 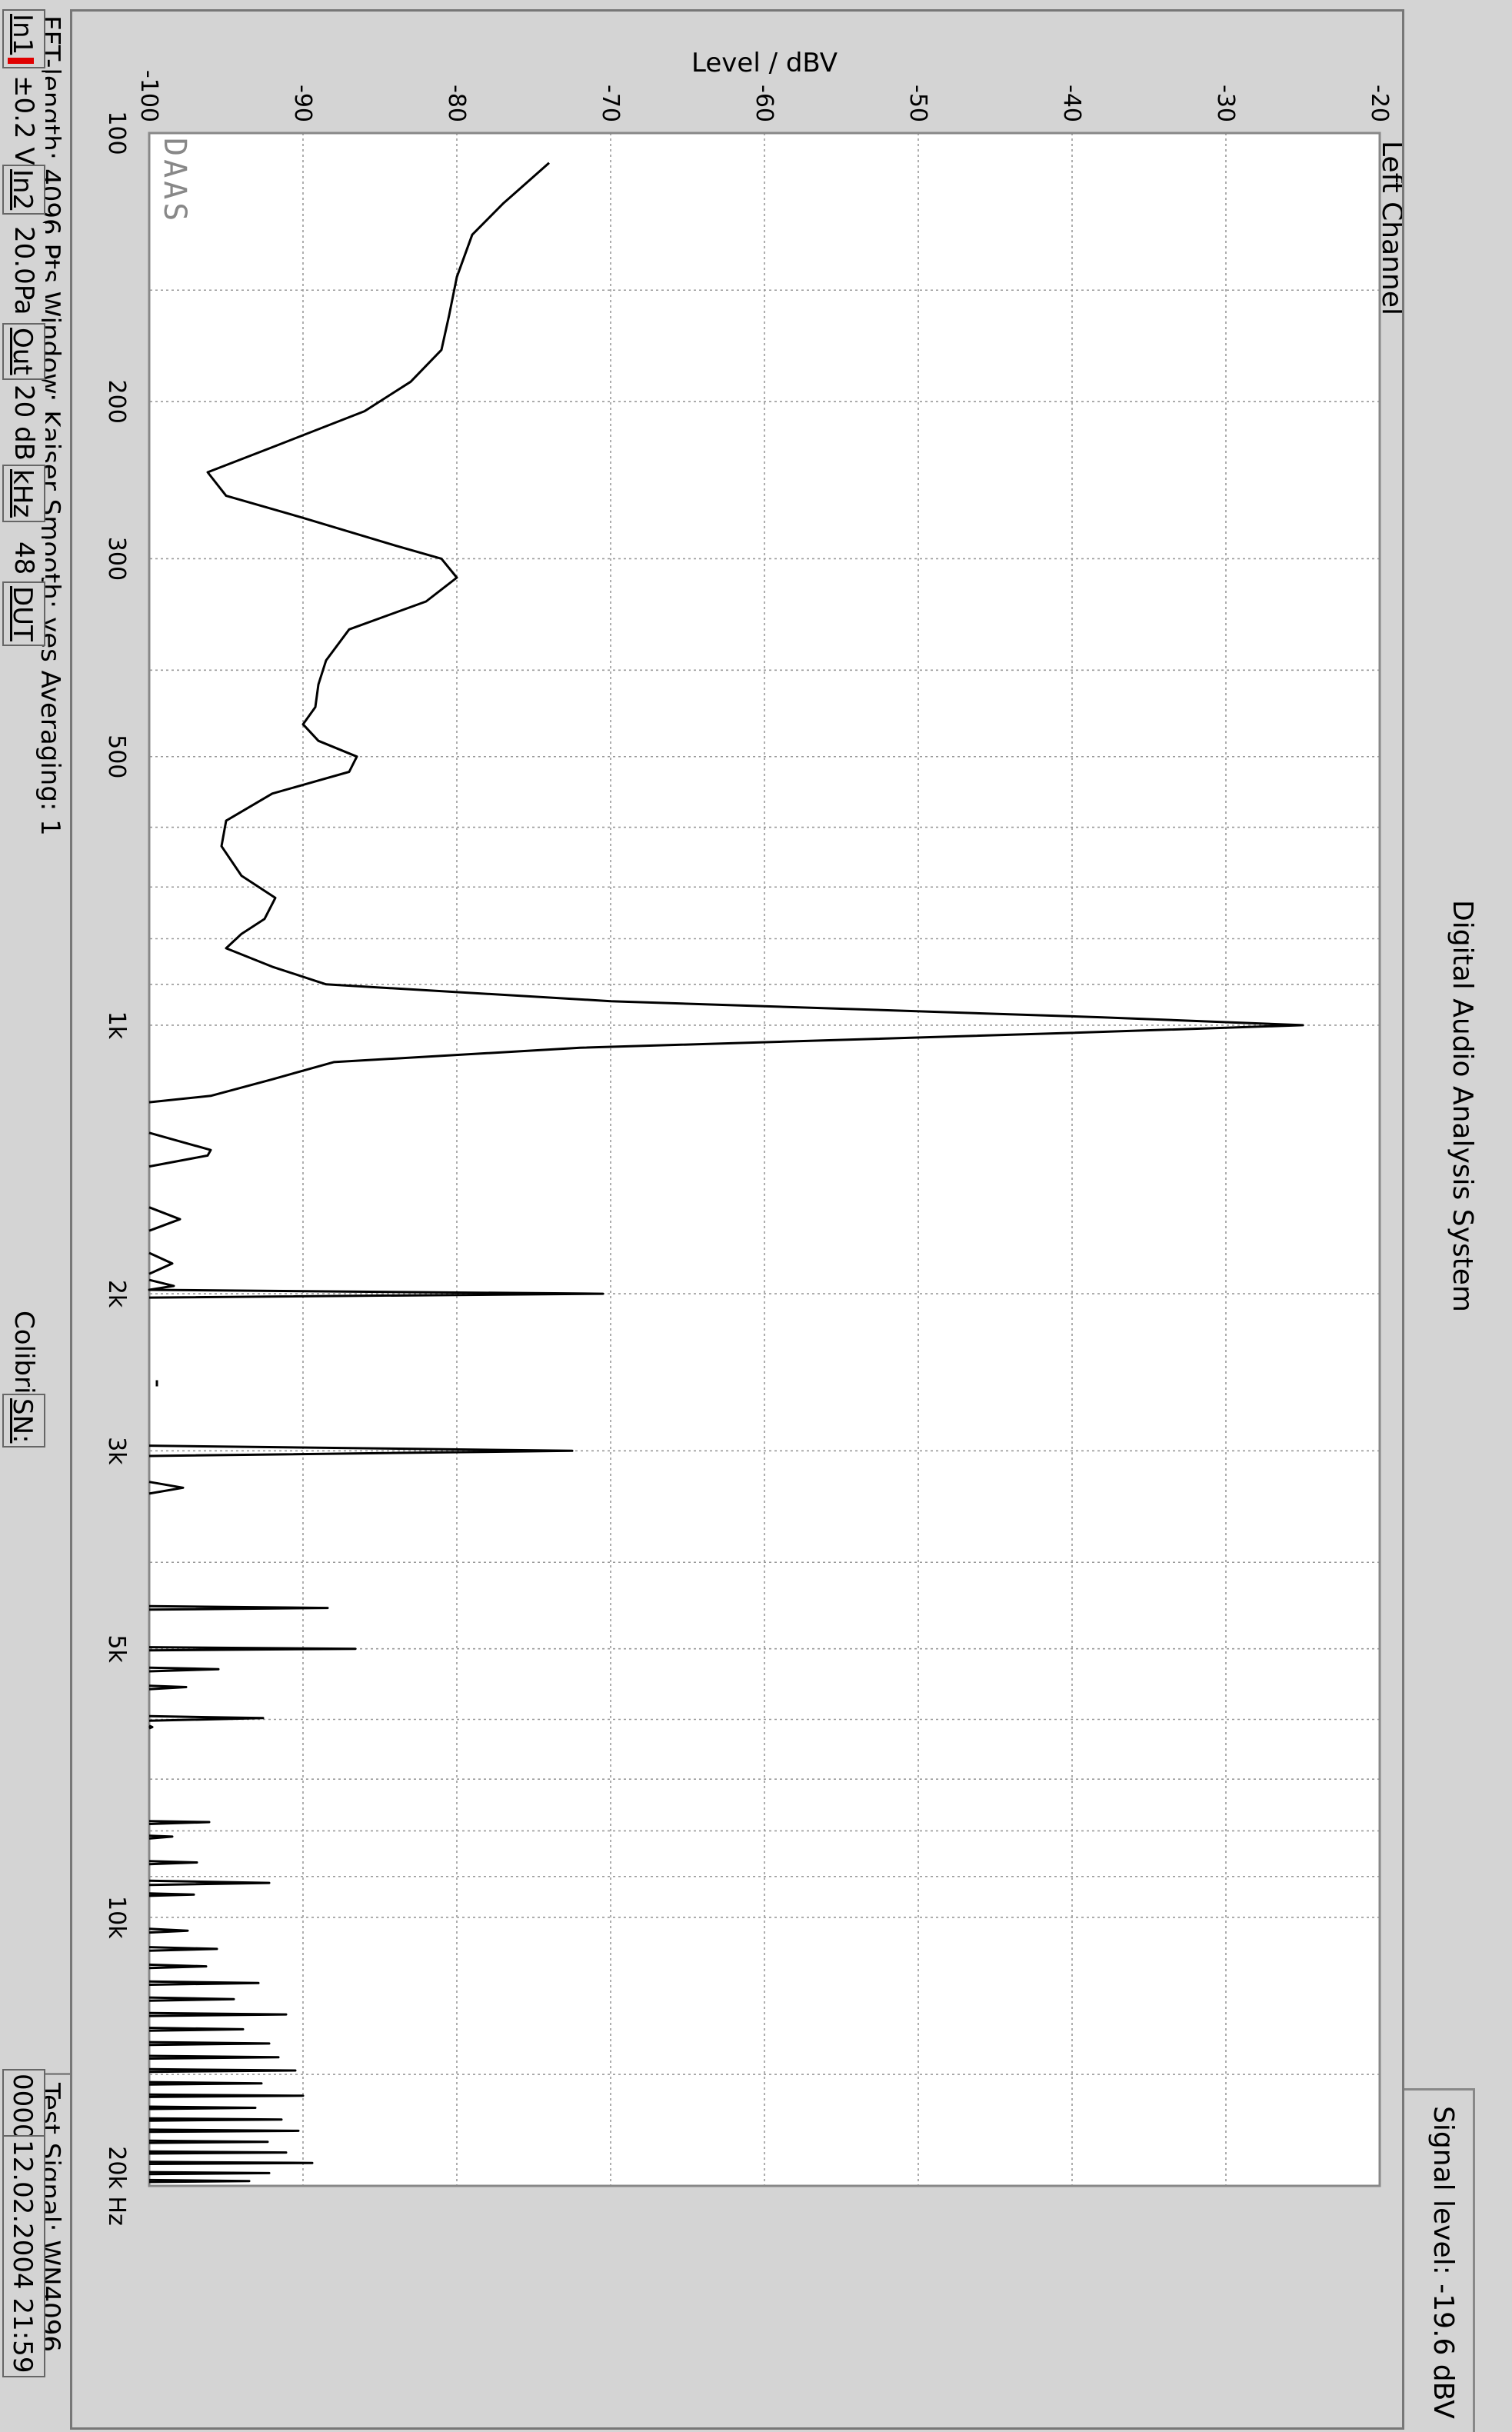 I want to click on in1-range-label: ±0.2 V, so click(x=23, y=120).